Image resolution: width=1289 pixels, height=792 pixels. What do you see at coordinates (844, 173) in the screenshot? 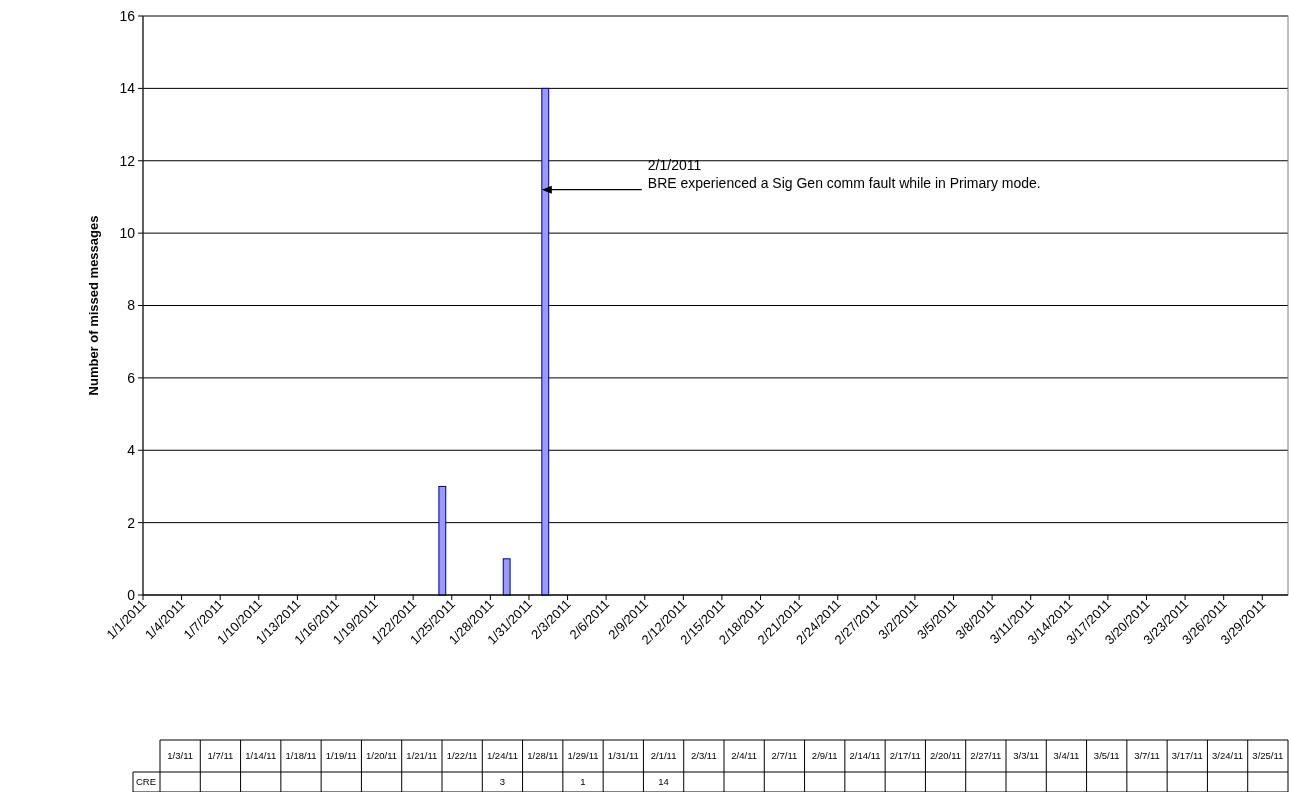
I see `annotation: 2/1/2011 BRE experienced a Sig Gen comm fault while in Primary mode.` at bounding box center [844, 173].